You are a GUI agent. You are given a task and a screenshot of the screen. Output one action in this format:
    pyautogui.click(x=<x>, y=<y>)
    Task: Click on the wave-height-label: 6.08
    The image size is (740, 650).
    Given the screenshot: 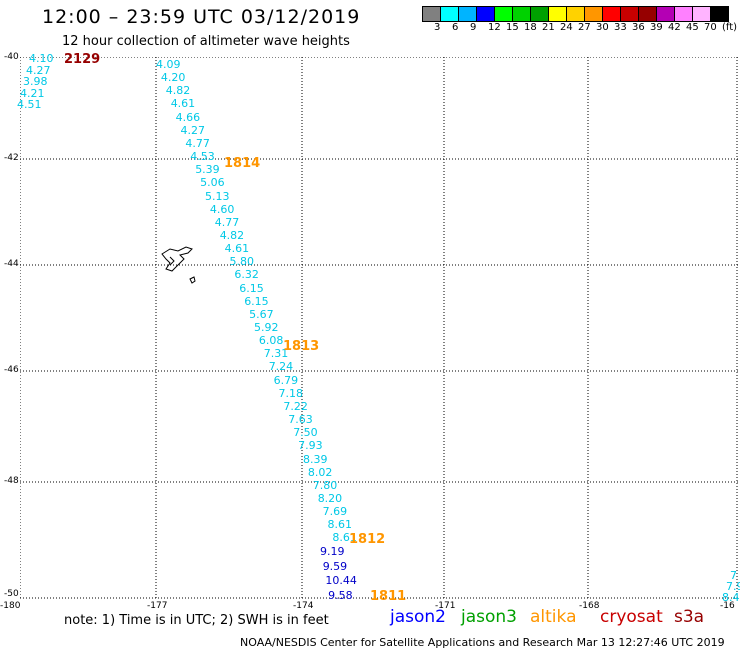 What is the action you would take?
    pyautogui.click(x=271, y=341)
    